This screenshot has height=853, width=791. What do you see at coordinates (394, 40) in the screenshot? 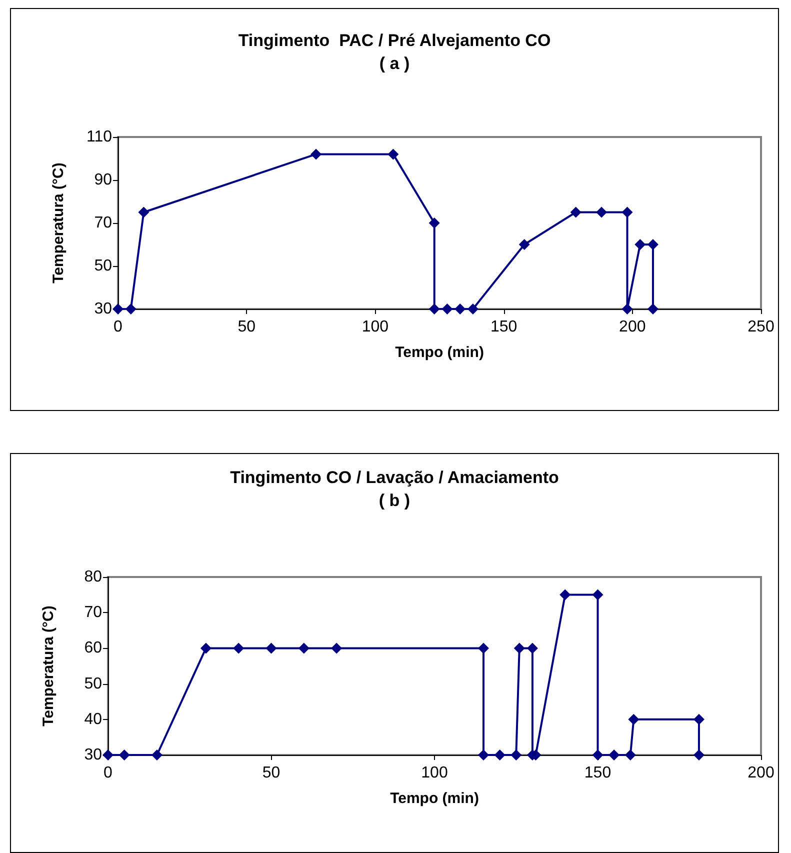
I see `chart-title: Tingimento PAC / Pré Alvejamento CO` at bounding box center [394, 40].